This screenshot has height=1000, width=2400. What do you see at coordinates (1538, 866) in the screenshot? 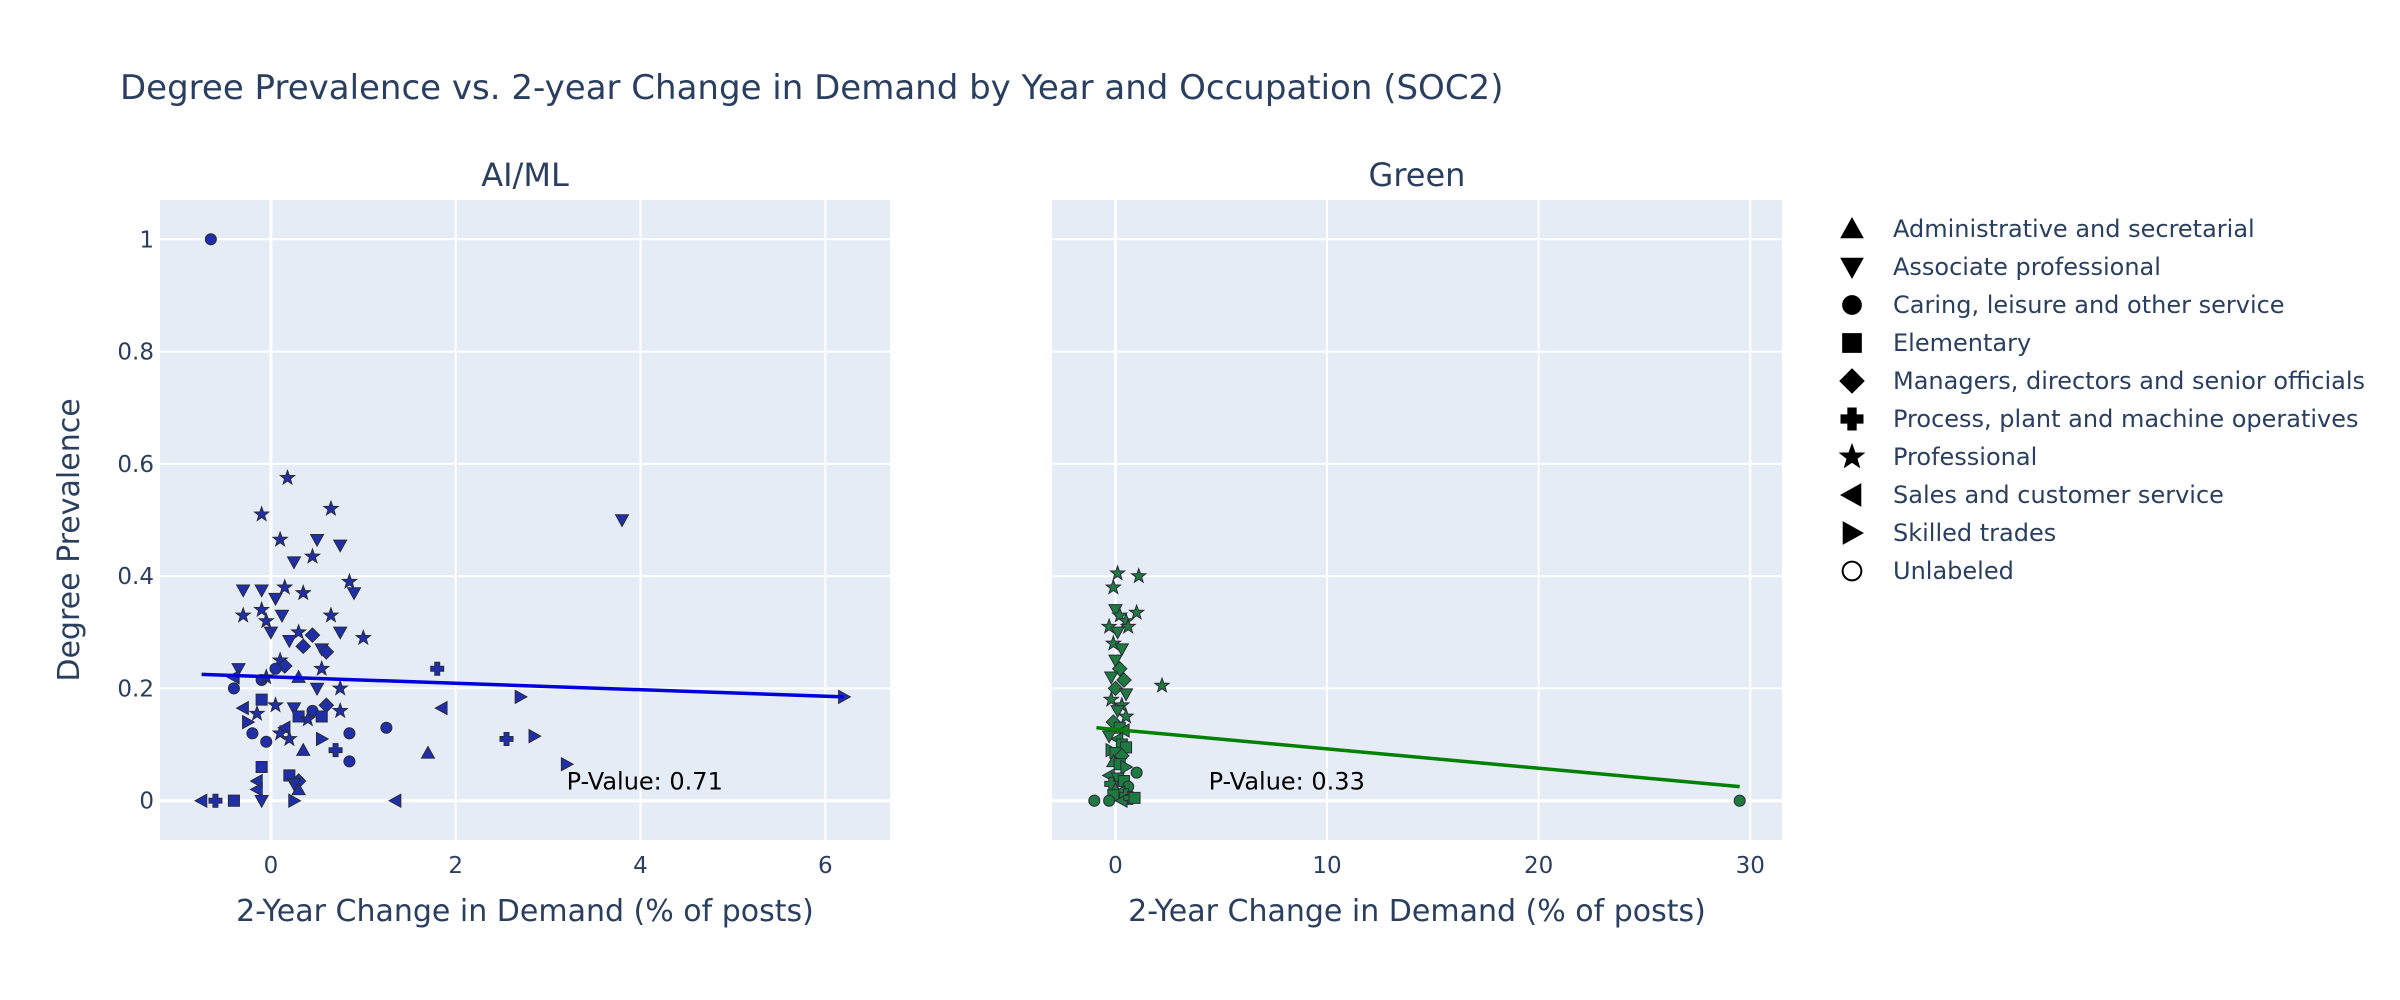
I see `x-tick-label: 20` at bounding box center [1538, 866].